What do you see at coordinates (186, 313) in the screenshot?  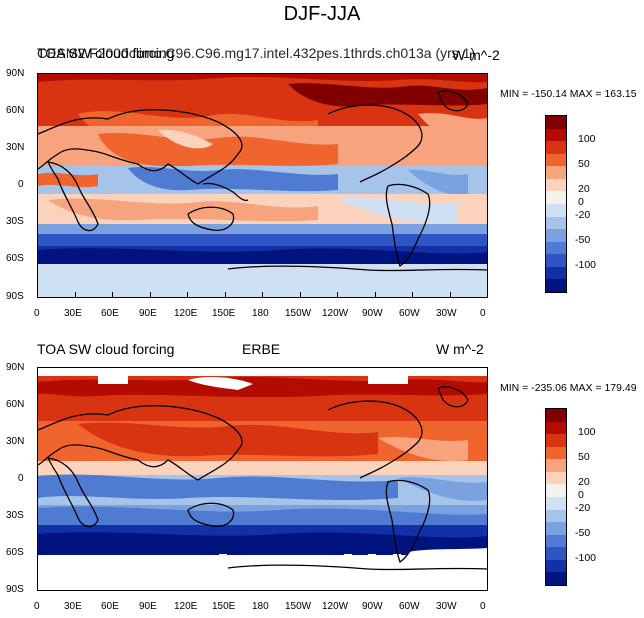 I see `panel1-xtick: 120E` at bounding box center [186, 313].